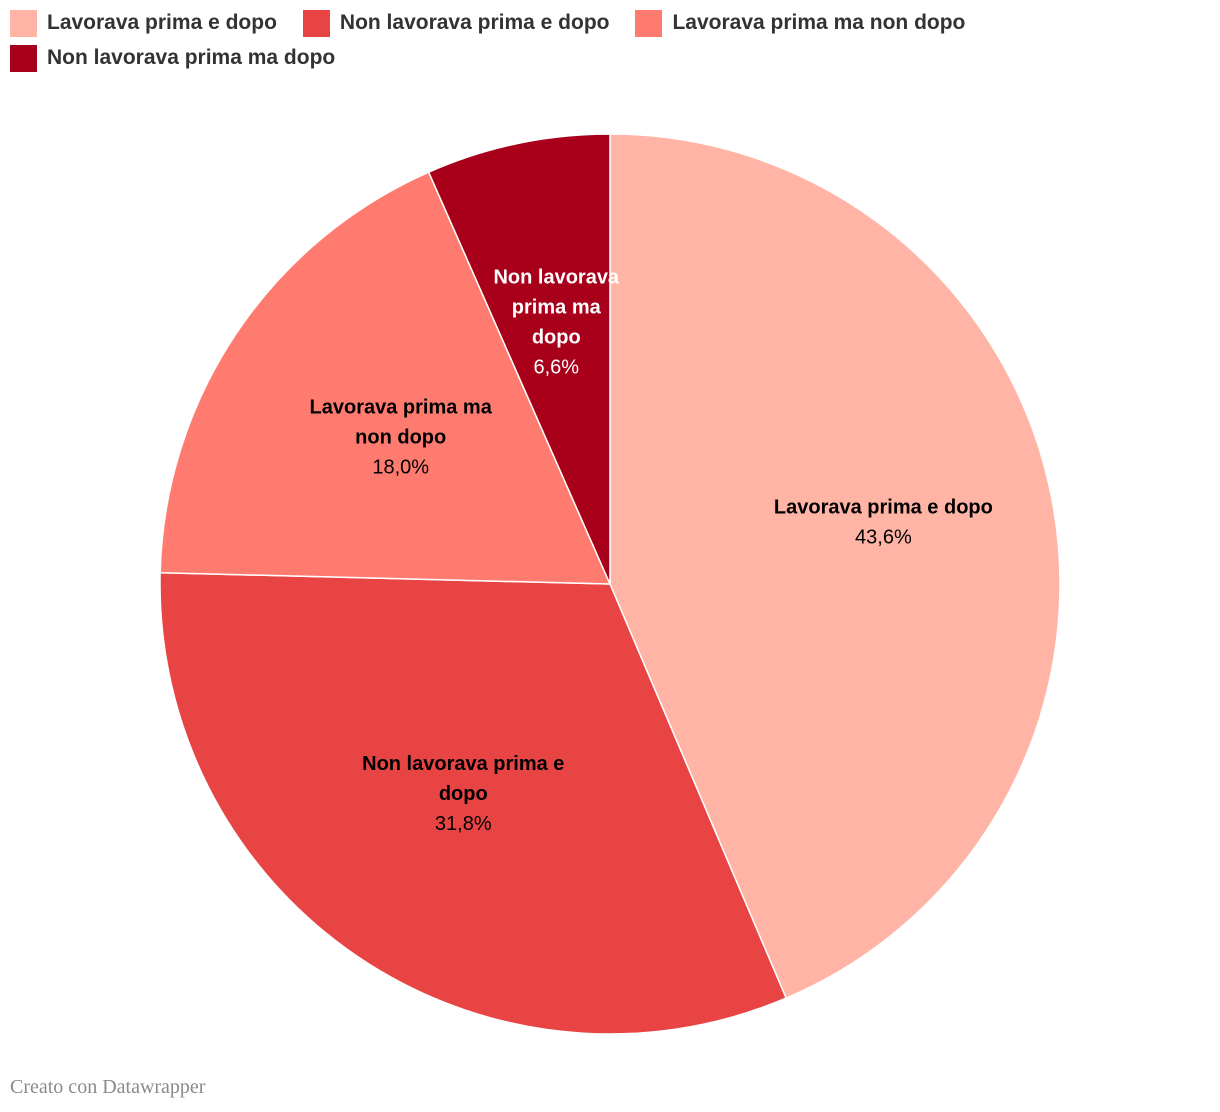 The height and width of the screenshot is (1112, 1220). I want to click on slice-label-name: Non lavorava, so click(556, 278).